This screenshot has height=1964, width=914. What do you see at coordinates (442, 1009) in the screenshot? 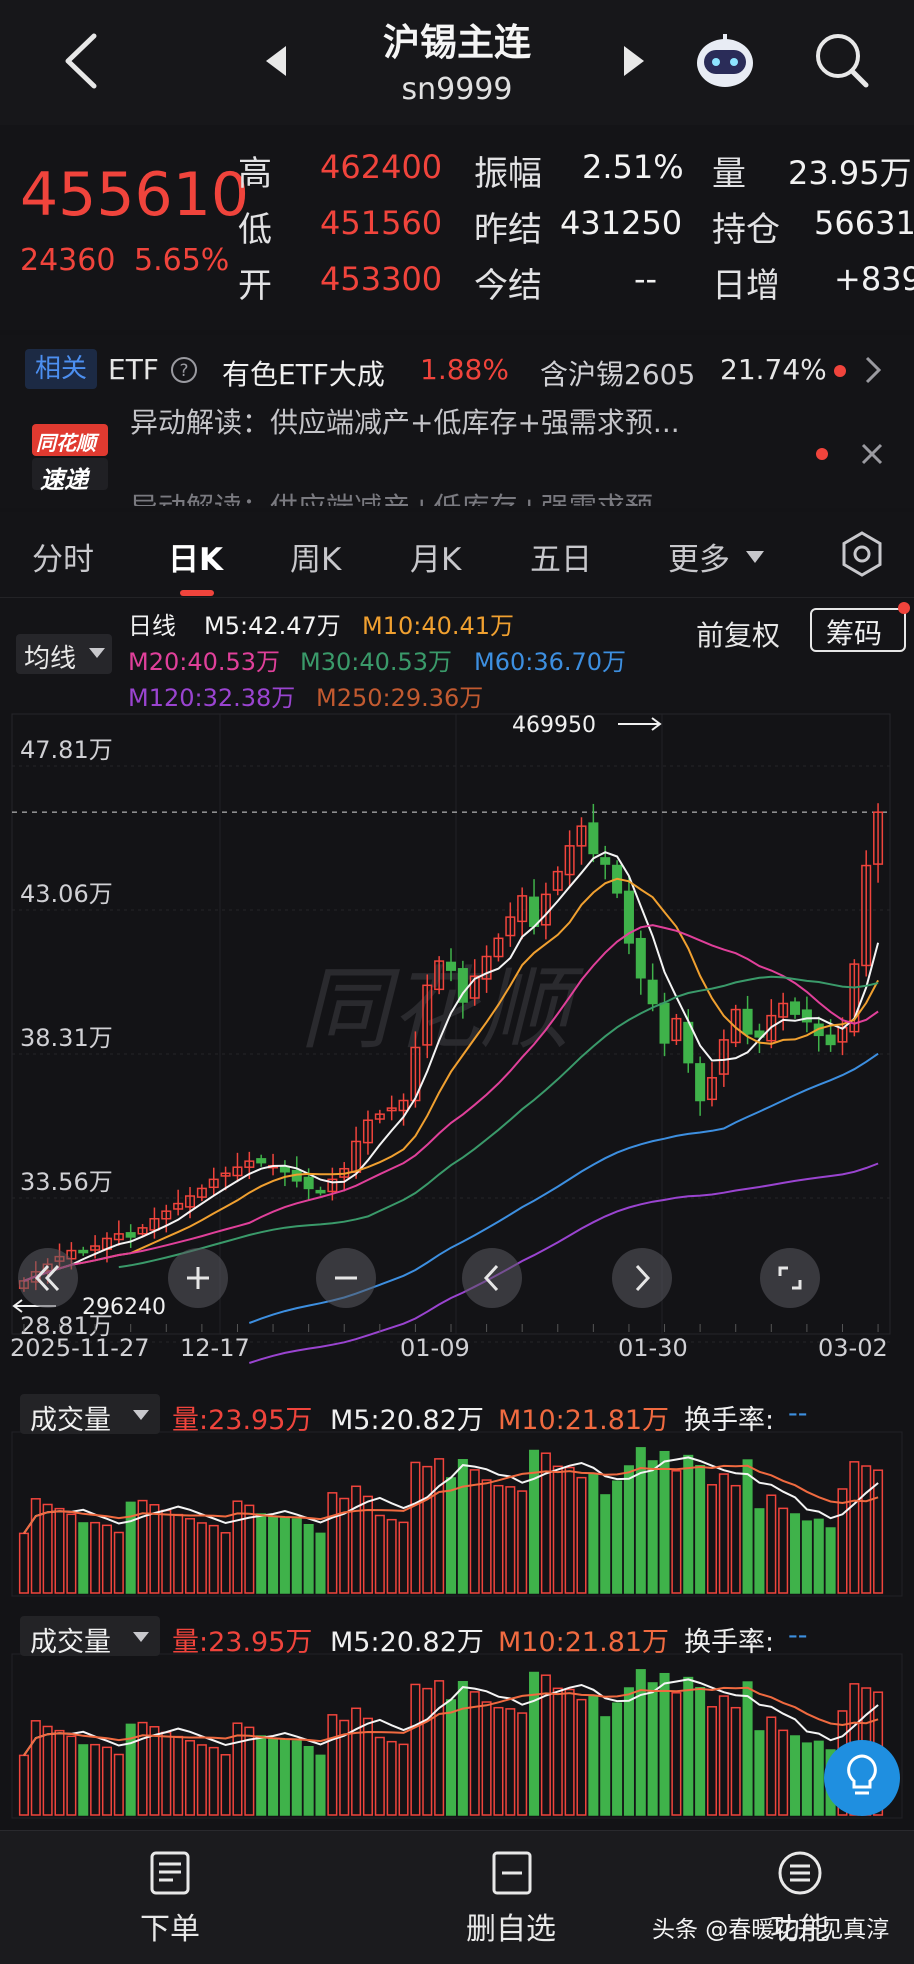
I see `chart-watermark: 同花顺` at bounding box center [442, 1009].